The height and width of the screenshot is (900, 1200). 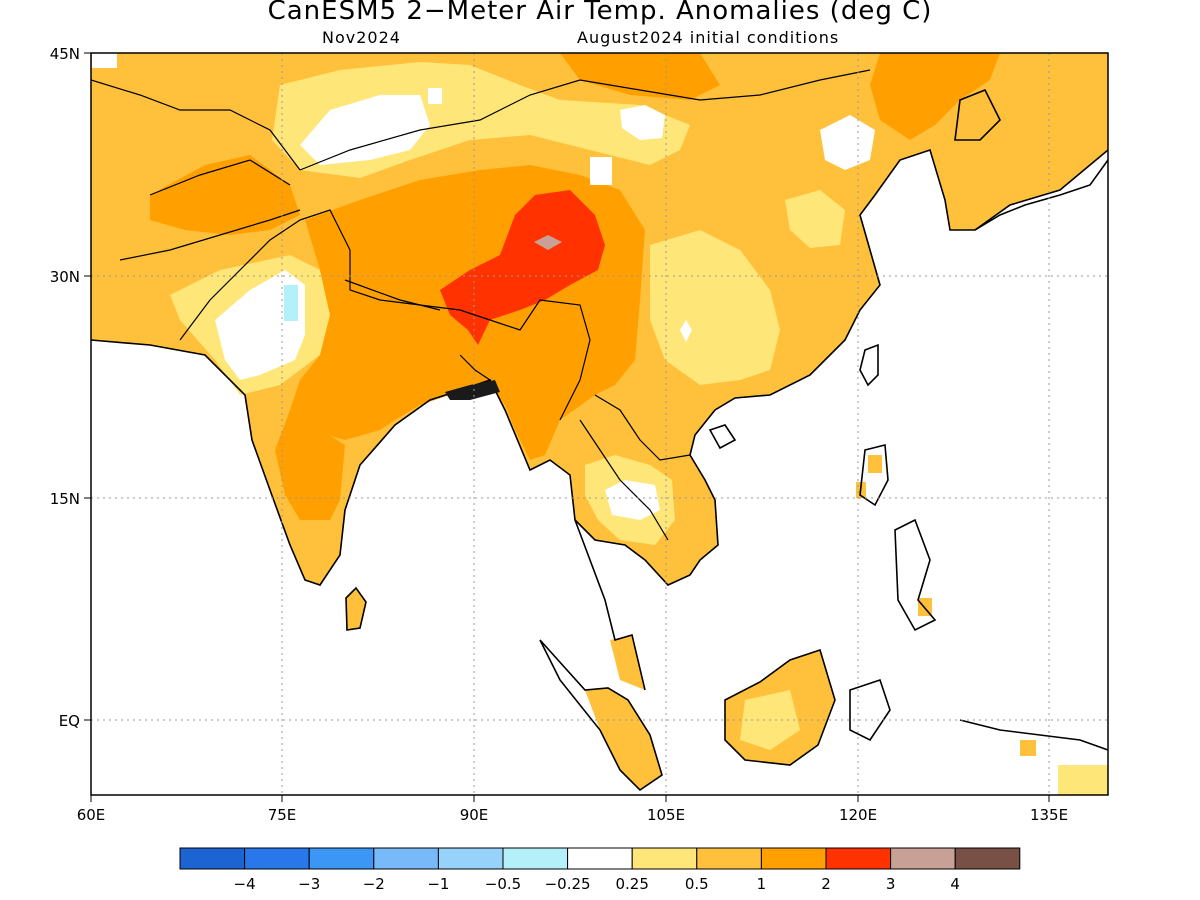 What do you see at coordinates (104, 60) in the screenshot?
I see `caspian-neutral` at bounding box center [104, 60].